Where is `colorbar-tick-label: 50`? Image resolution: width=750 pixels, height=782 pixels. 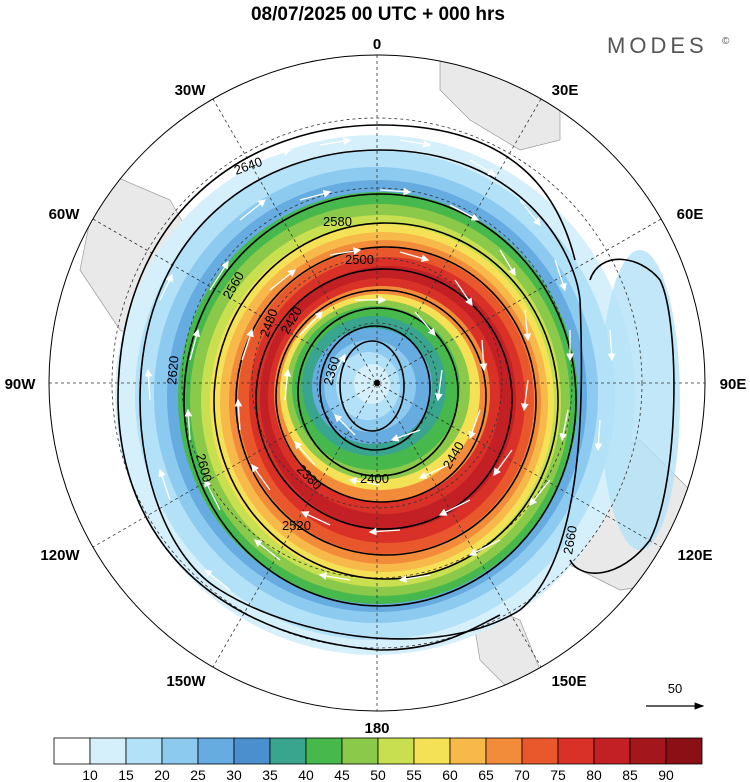
colorbar-tick-label: 50 is located at coordinates (378, 774).